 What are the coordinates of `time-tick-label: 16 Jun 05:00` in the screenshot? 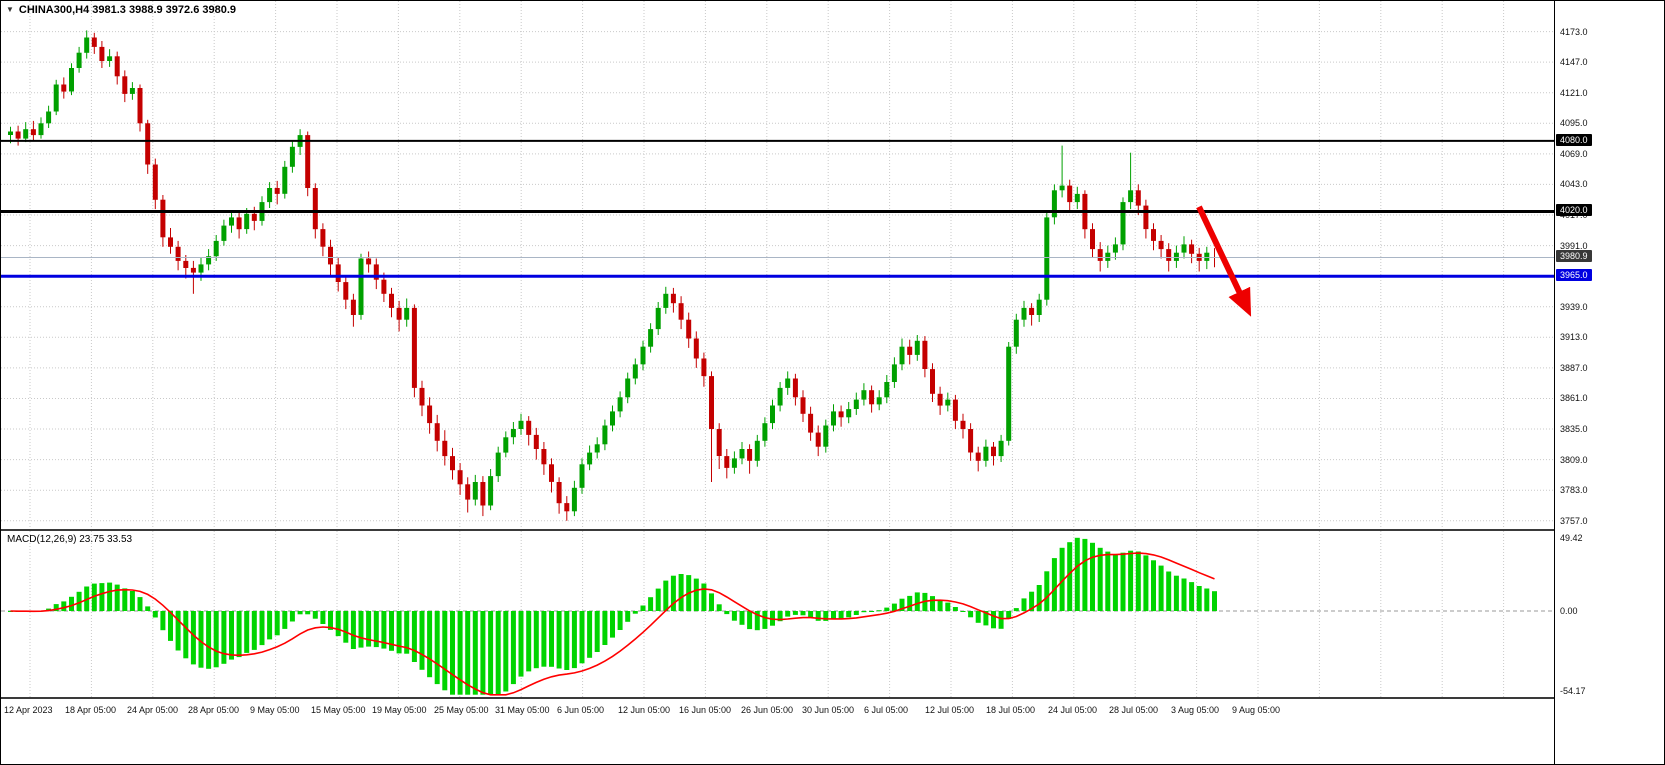 It's located at (705, 710).